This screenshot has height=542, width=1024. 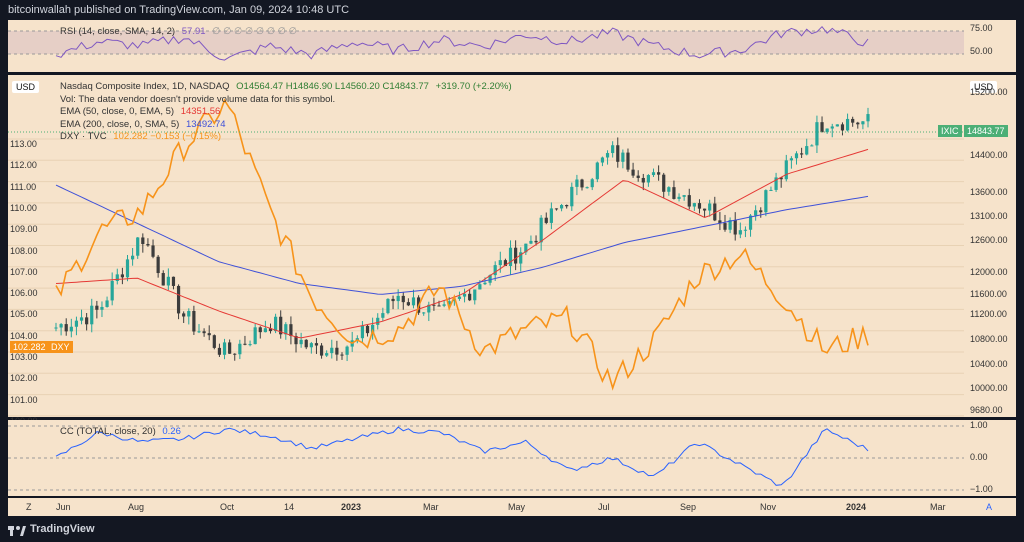 What do you see at coordinates (856, 507) in the screenshot?
I see `time-label: 2024` at bounding box center [856, 507].